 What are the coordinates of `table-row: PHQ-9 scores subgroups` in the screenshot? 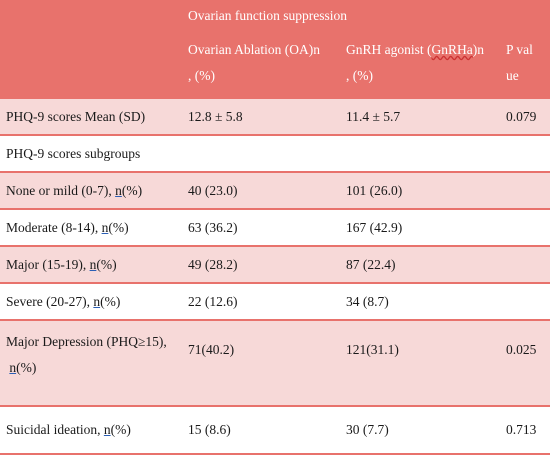 It's located at (275, 153).